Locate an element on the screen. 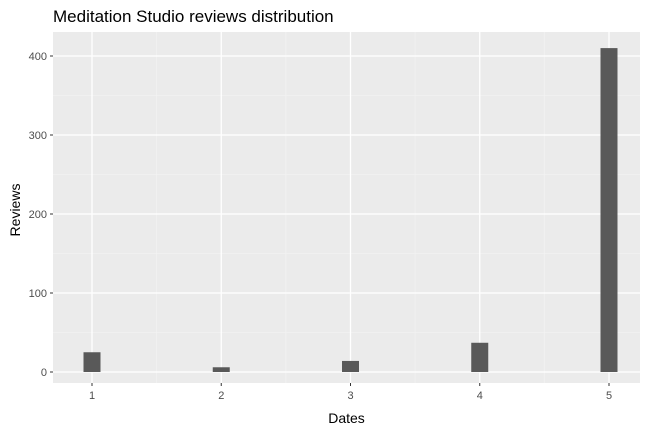 The image size is (648, 433). x-tick-label: 4 is located at coordinates (480, 396).